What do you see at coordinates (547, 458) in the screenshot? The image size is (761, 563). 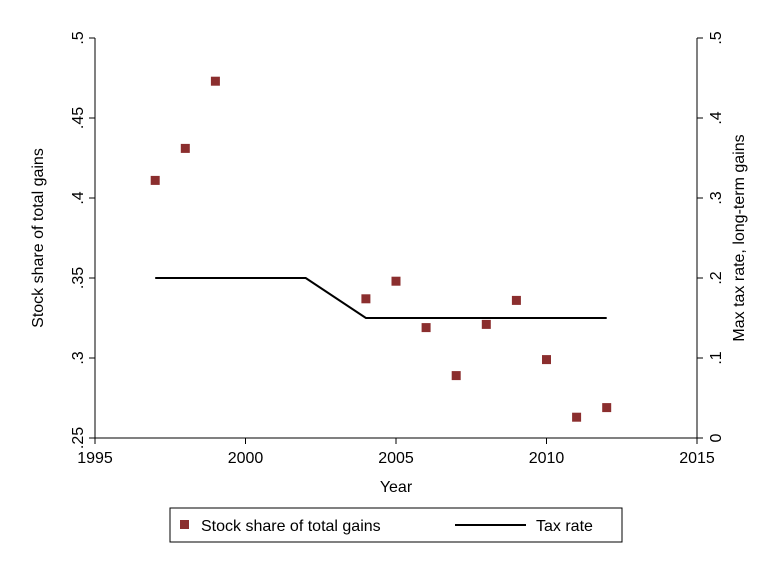 I see `x-tick-label: 2010` at bounding box center [547, 458].